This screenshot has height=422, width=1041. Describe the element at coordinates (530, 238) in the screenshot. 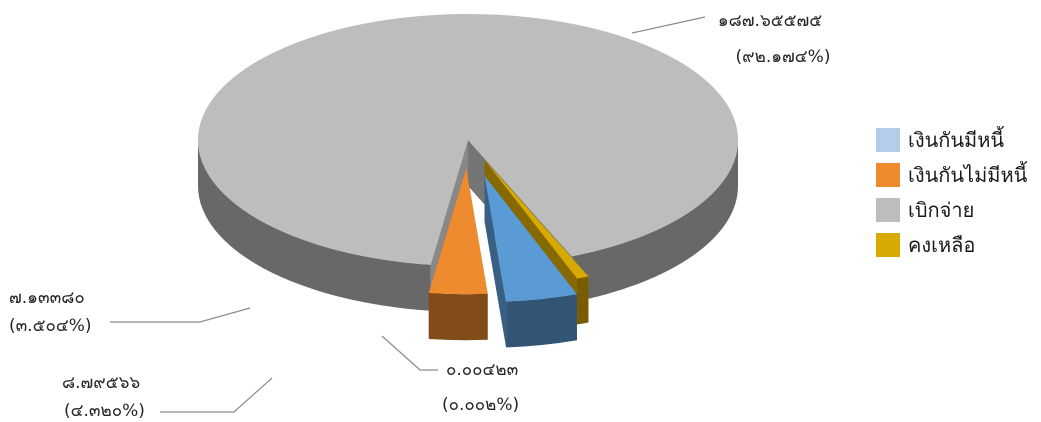

I see `pie-slice-0-top` at that location.